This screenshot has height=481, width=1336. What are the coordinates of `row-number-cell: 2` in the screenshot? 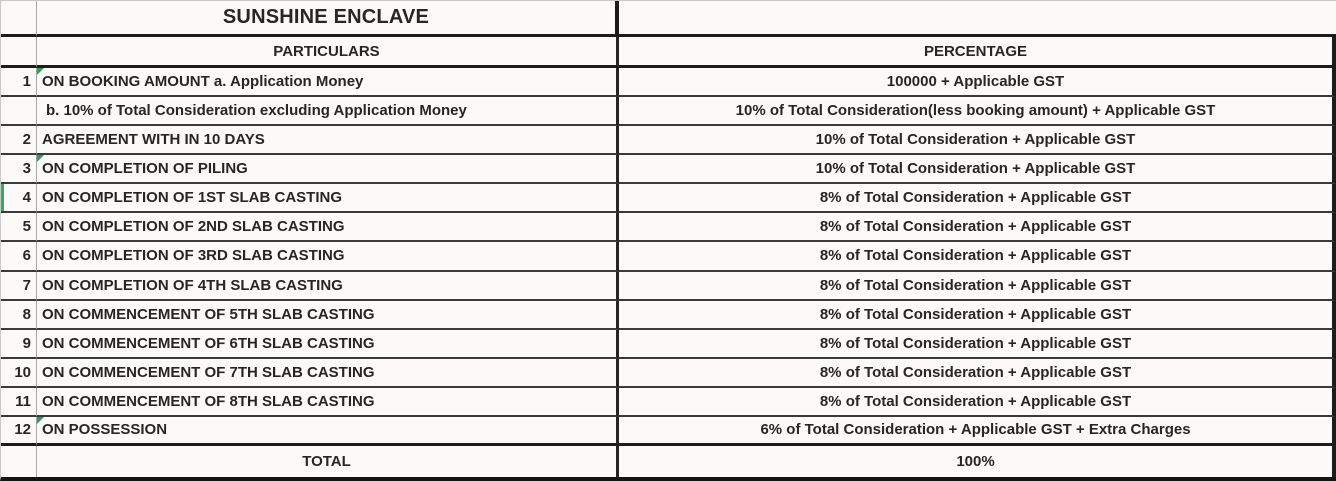 It's located at (19, 141).